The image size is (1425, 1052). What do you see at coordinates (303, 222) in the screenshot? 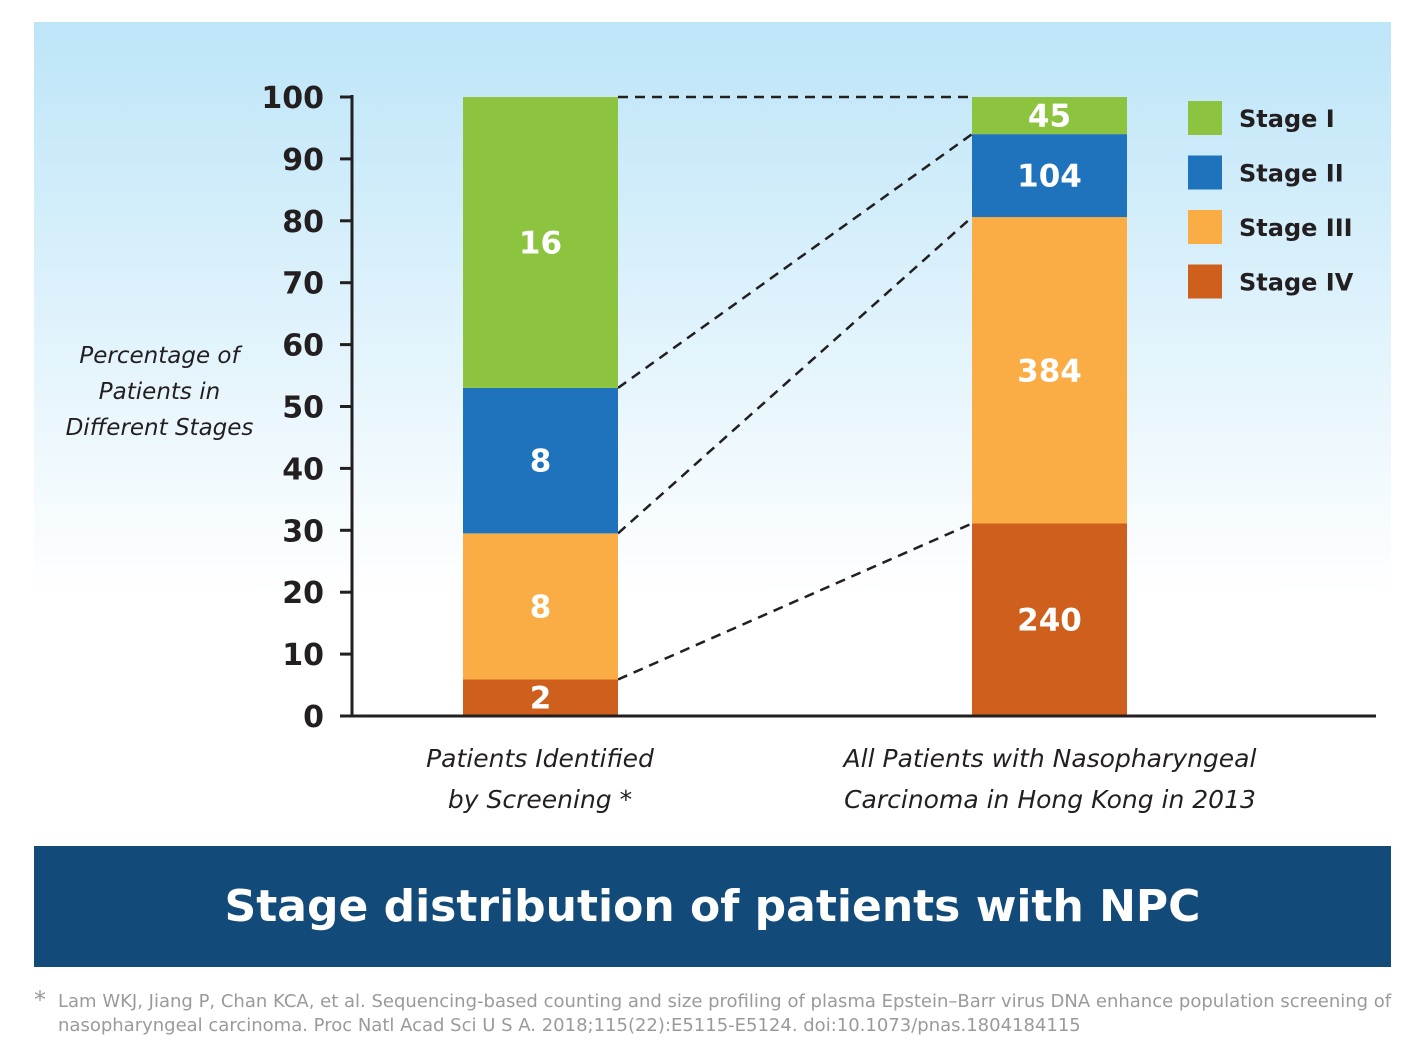
I see `y-tick-label-80: 80` at bounding box center [303, 222].